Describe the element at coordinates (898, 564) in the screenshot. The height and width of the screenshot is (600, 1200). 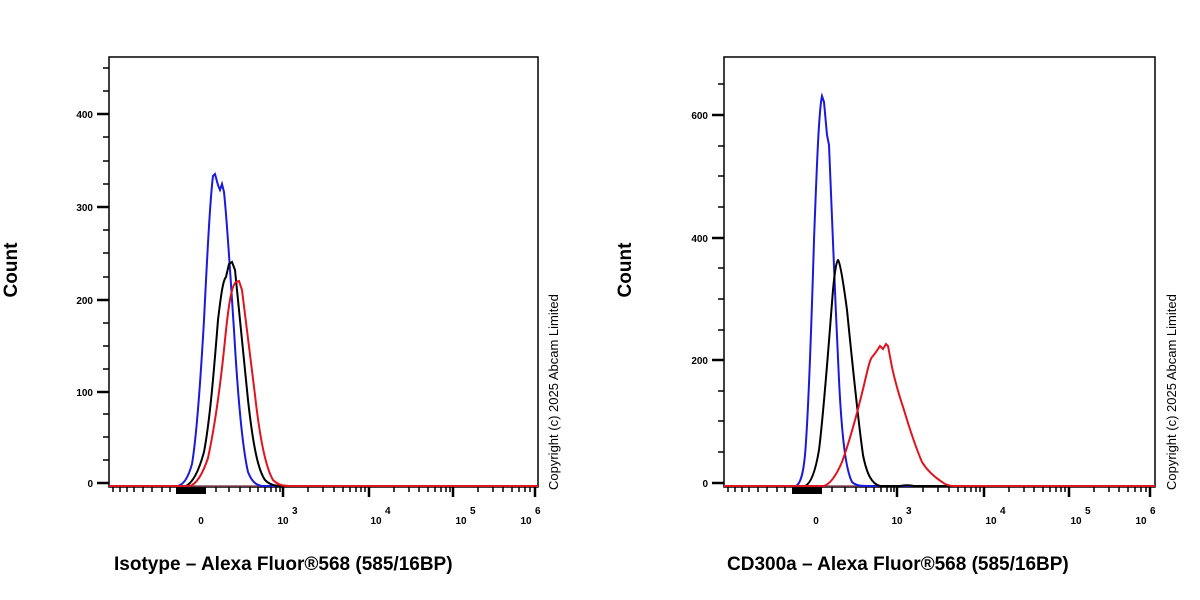
I see `x-axis-label: CD300a – Alexa Fluor®568 (585/16BP)` at that location.